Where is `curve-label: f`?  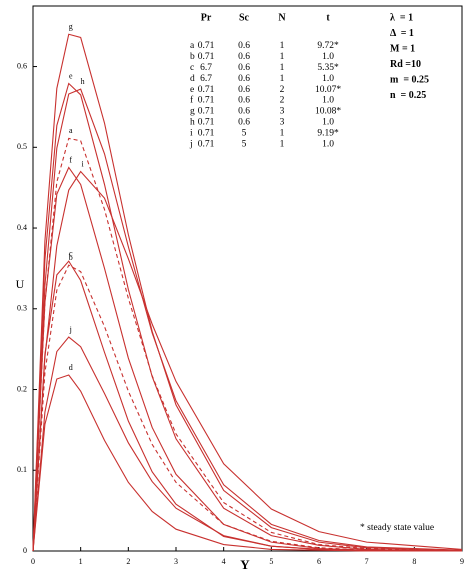
curve-label: f is located at coordinates (70, 159).